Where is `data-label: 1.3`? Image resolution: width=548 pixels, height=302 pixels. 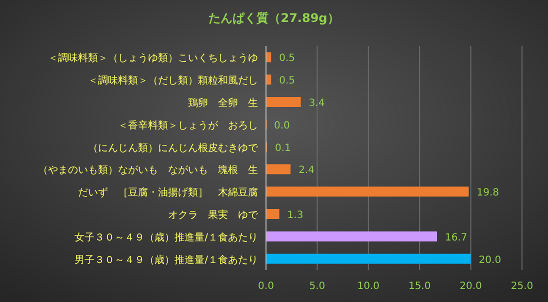 data-label: 1.3 is located at coordinates (295, 215).